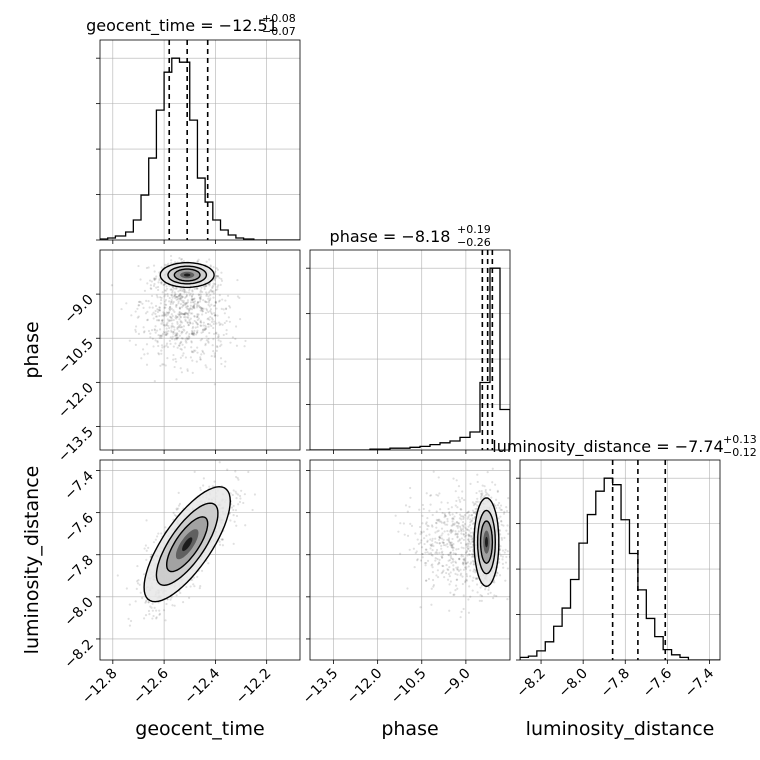  I want to click on scatter-panel-geocent_time-luminosity_distance: −12.8 −12.6 −12.4 −12.2 −8.2 −8.0 −7.8 −7.6 −7.4, so click(181, 583).